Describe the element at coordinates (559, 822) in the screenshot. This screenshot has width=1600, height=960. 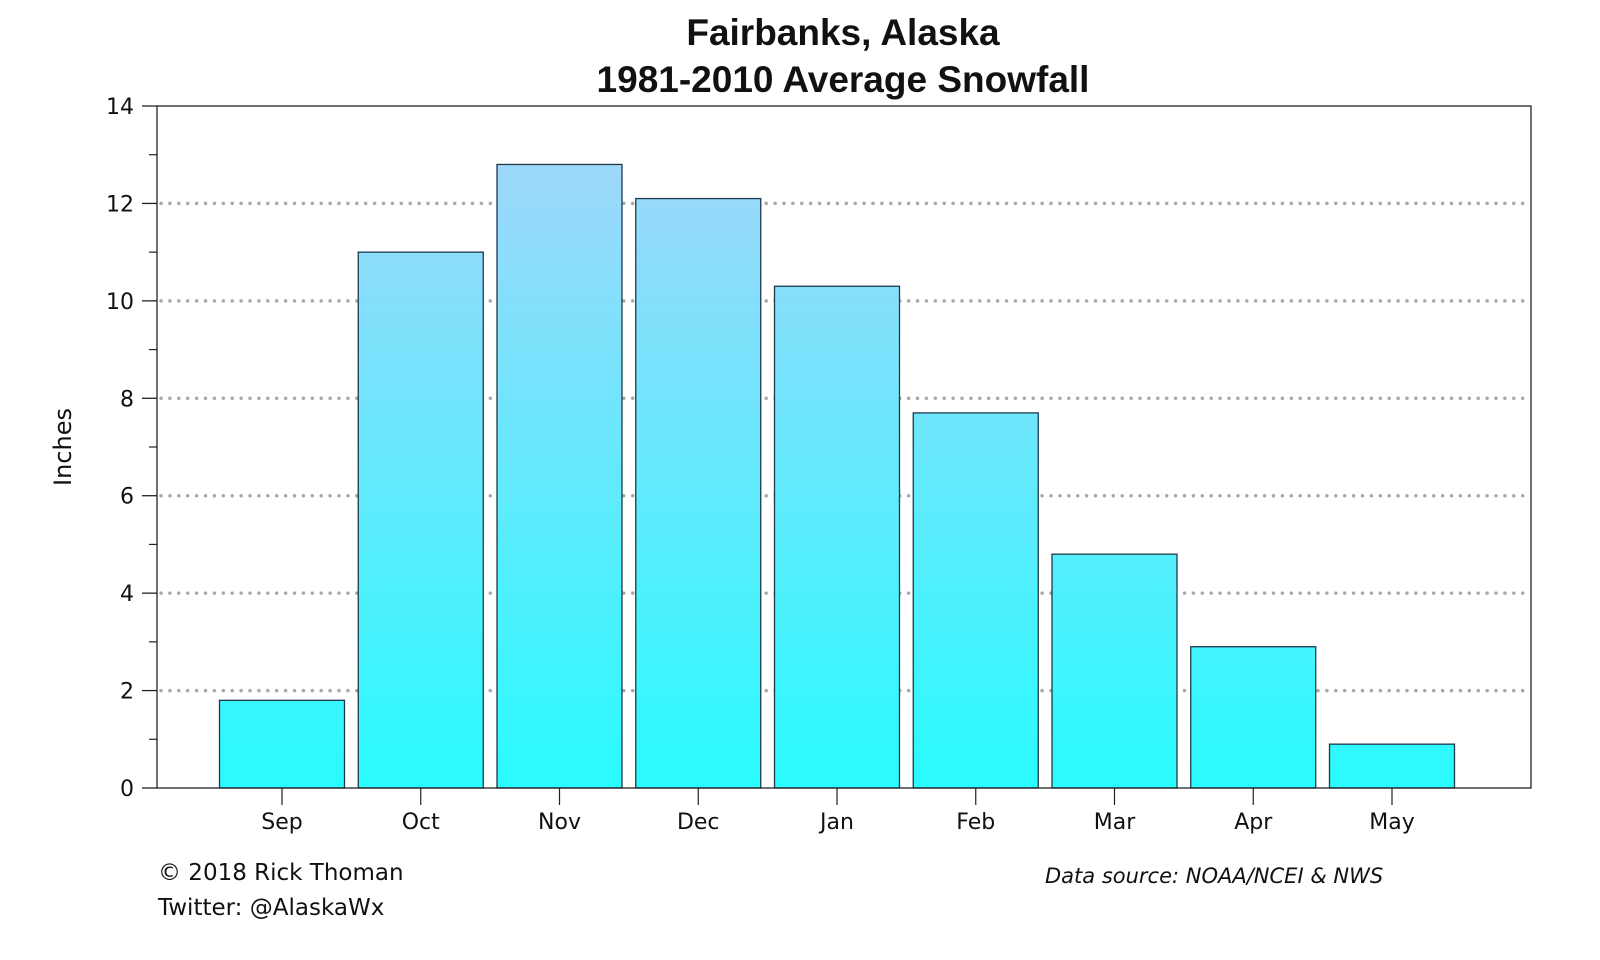
I see `x-tick-label-nov: Nov` at that location.